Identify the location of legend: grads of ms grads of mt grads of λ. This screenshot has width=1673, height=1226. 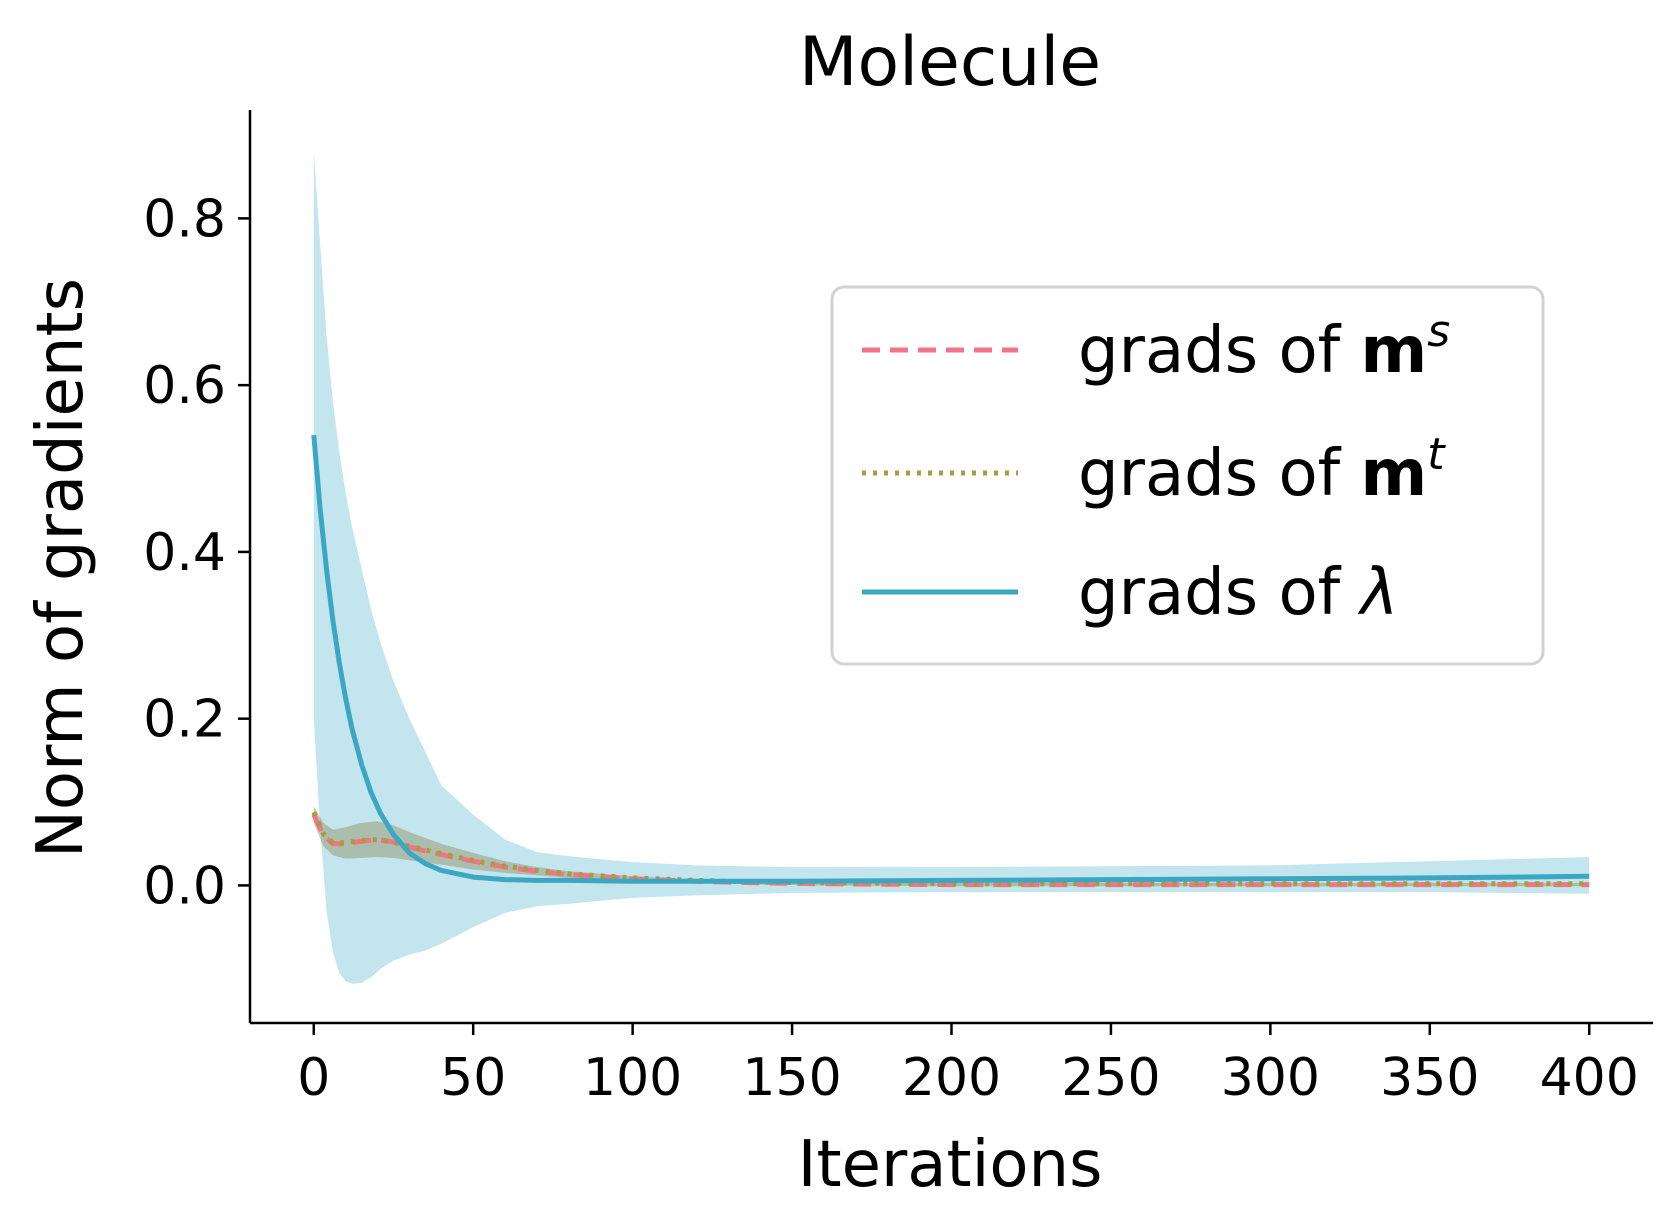
(1187, 475).